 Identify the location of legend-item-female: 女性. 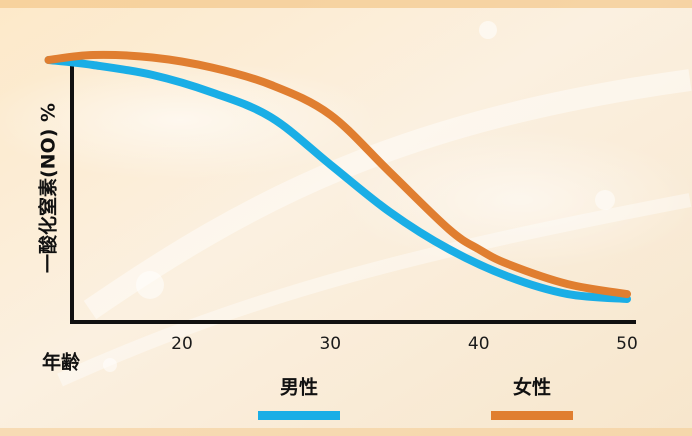
(532, 398).